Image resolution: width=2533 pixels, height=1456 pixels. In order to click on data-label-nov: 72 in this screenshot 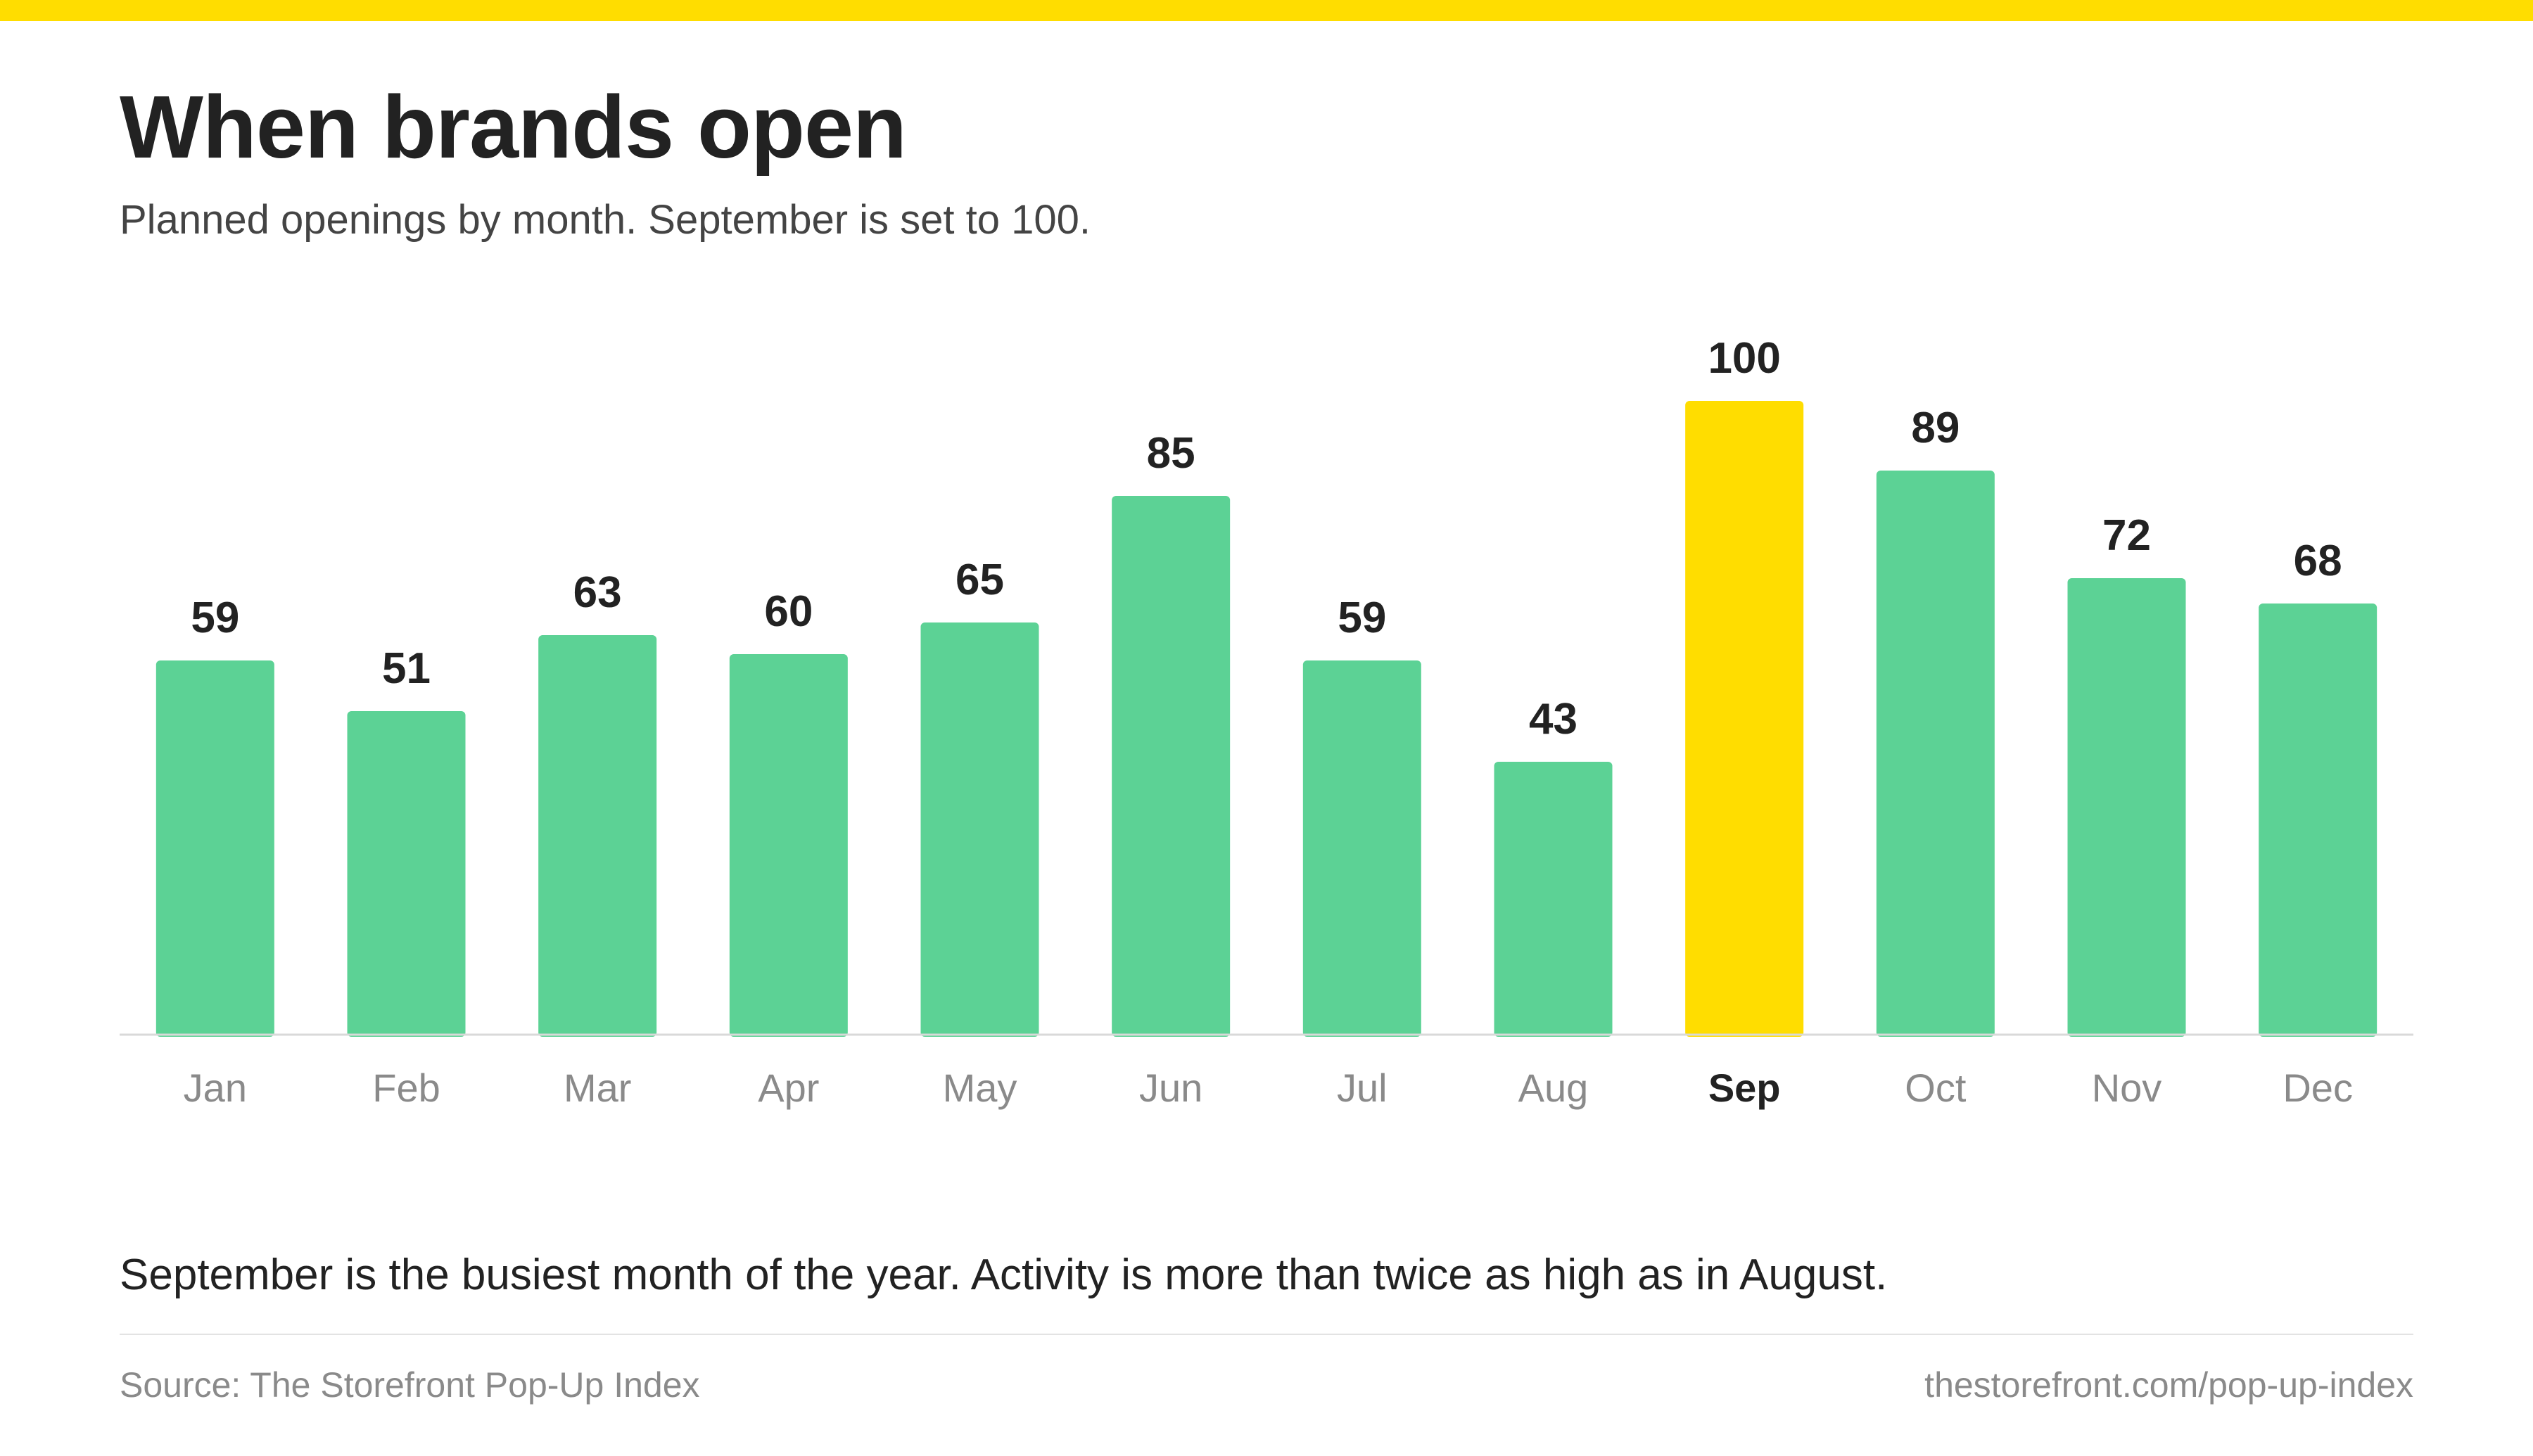, I will do `click(2126, 535)`.